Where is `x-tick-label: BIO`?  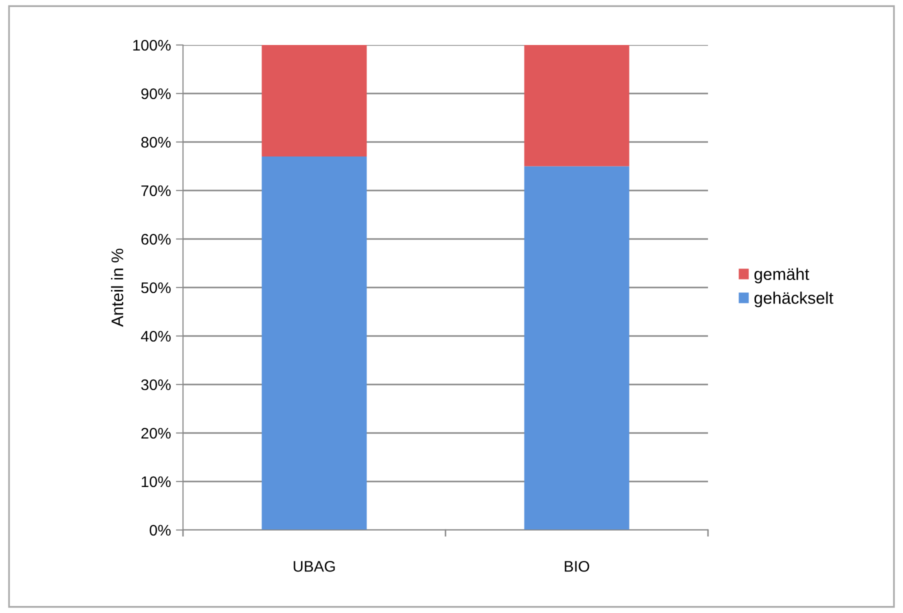 x-tick-label: BIO is located at coordinates (577, 566).